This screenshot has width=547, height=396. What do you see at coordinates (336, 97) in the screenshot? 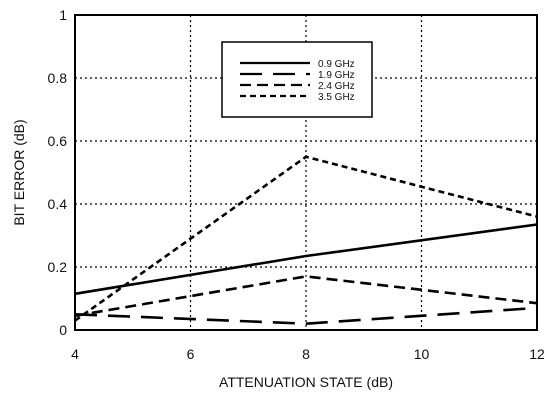
I see `legend-label: 3.5 GHz` at bounding box center [336, 97].